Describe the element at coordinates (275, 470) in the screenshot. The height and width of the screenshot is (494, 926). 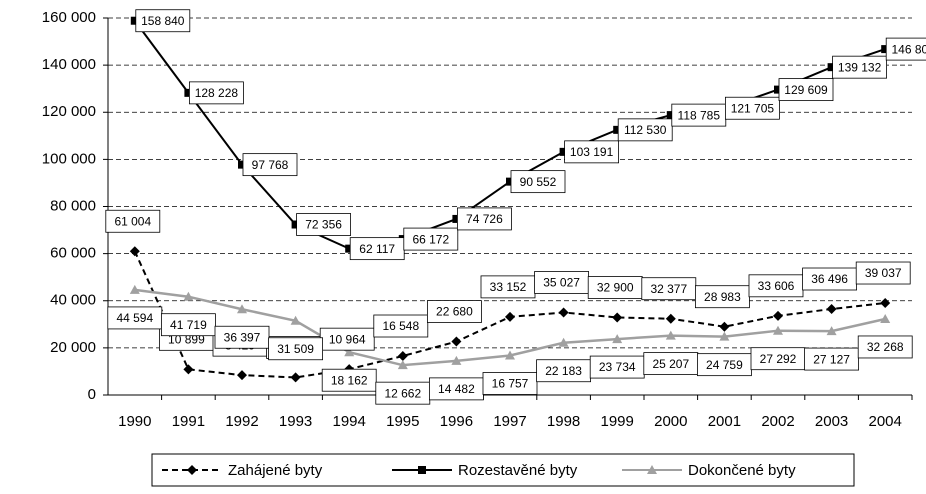
I see `legend-label: Zahájené byty` at that location.